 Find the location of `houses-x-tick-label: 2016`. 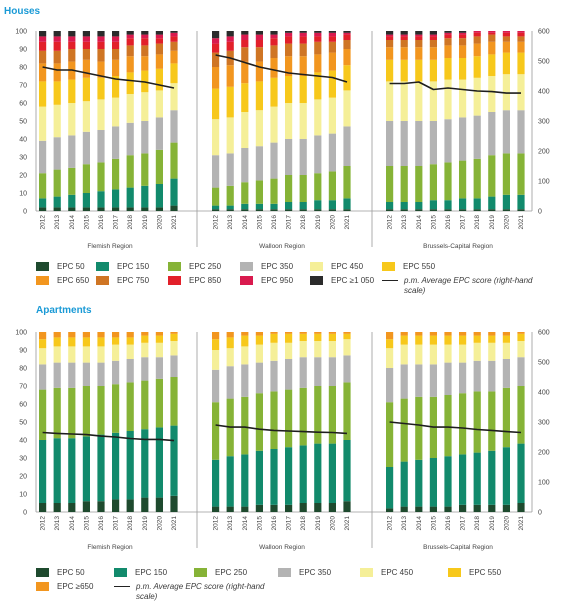

houses-x-tick-label: 2016 is located at coordinates (274, 222).